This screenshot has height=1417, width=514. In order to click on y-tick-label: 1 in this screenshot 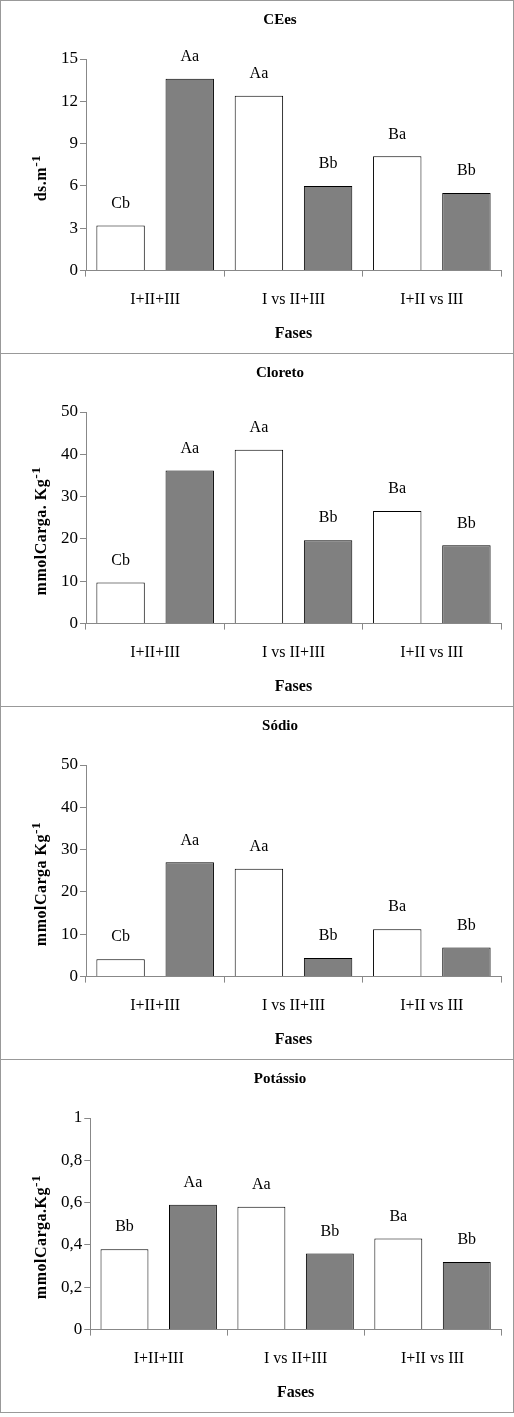, I will do `click(78, 1117)`.